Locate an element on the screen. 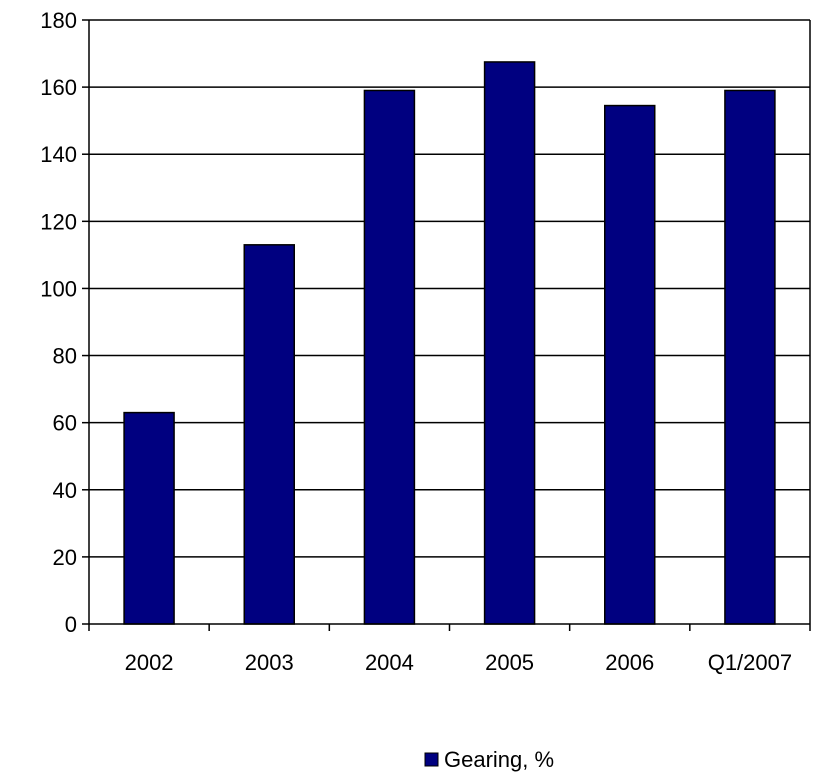 Image resolution: width=818 pixels, height=781 pixels. y-tick-labels: 0 20 40 60 80 100 120 140 160 180 is located at coordinates (58, 322).